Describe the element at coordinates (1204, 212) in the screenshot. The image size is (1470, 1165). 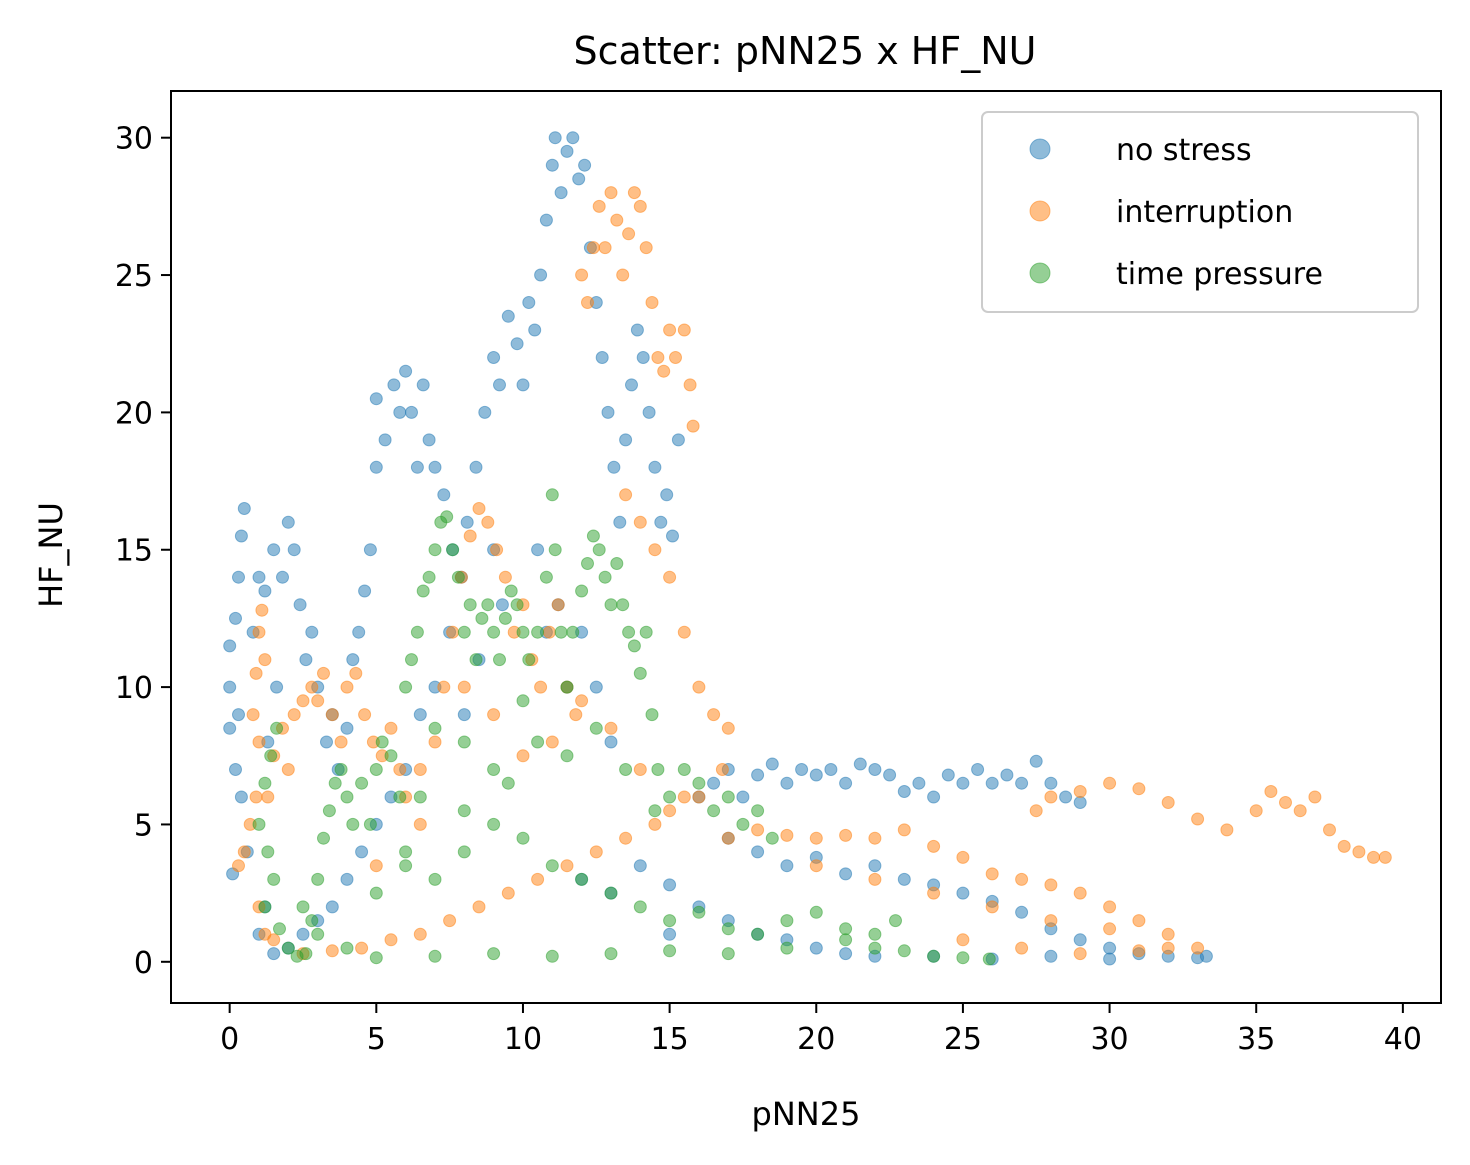
I see `legend-label-interruption: interruption` at that location.